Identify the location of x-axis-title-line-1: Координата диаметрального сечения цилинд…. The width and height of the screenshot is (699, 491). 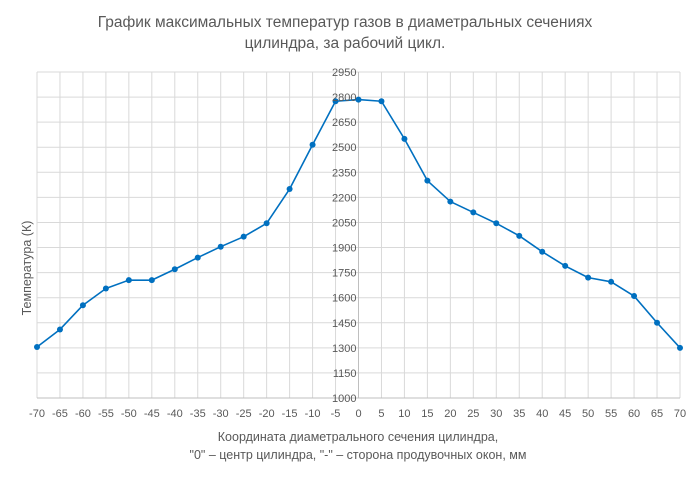
(358, 437).